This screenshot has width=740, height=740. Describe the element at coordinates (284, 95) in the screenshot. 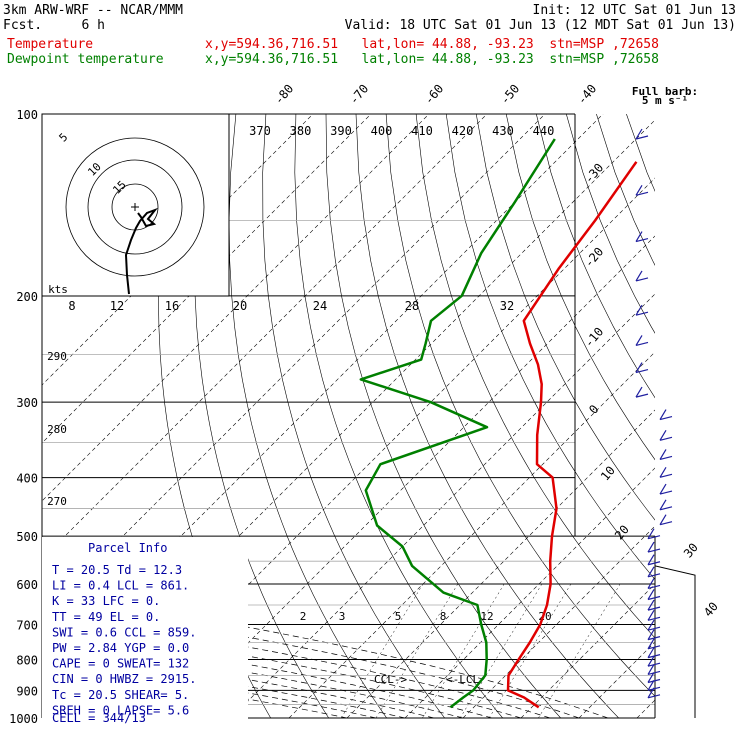

I see `isotherm-label: -80` at that location.